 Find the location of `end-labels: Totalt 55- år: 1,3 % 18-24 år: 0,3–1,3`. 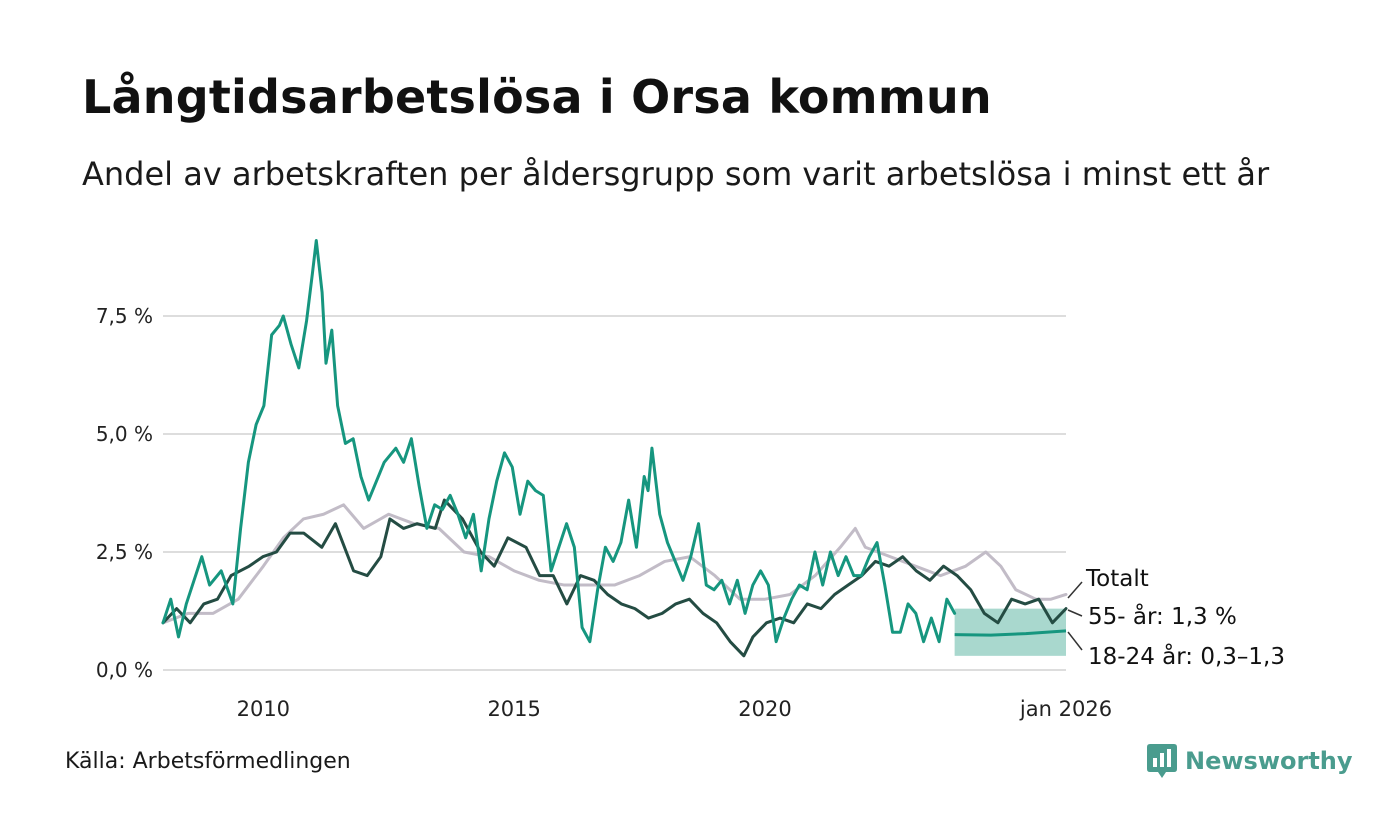

end-labels: Totalt 55- år: 1,3 % 18-24 år: 0,3–1,3 is located at coordinates (1176, 618).